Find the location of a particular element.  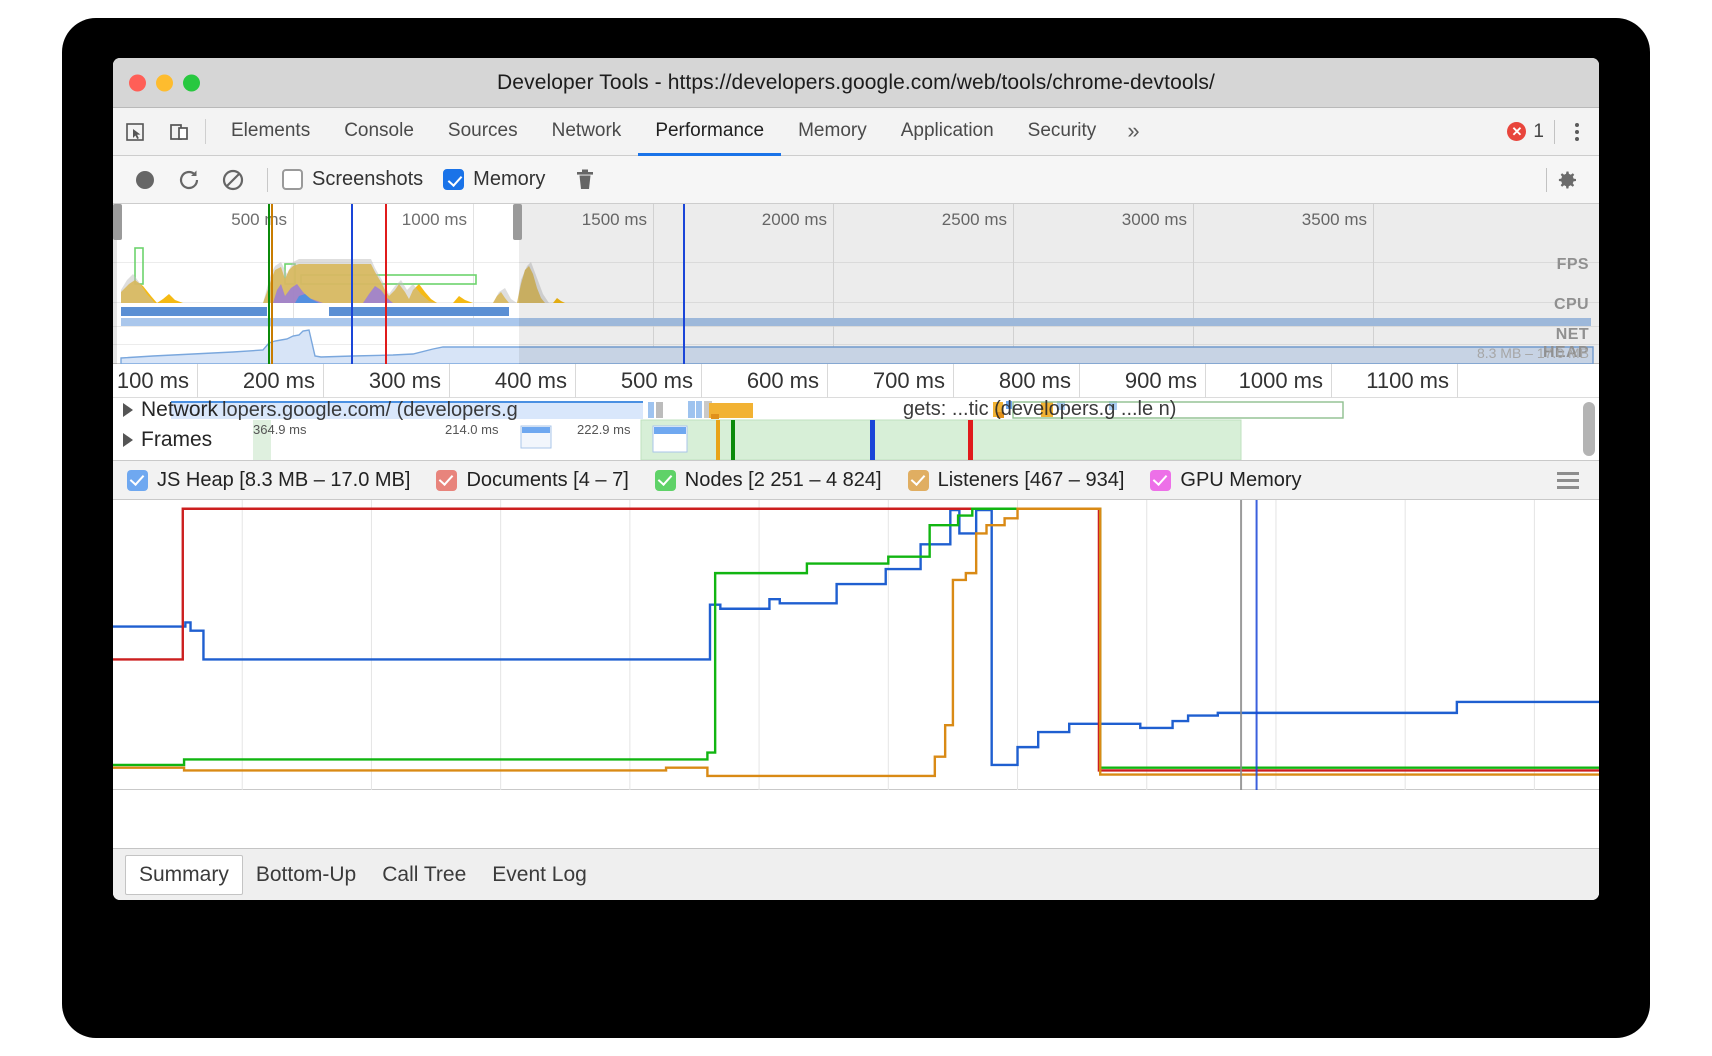

chevron-right-icon is located at coordinates (128, 410).